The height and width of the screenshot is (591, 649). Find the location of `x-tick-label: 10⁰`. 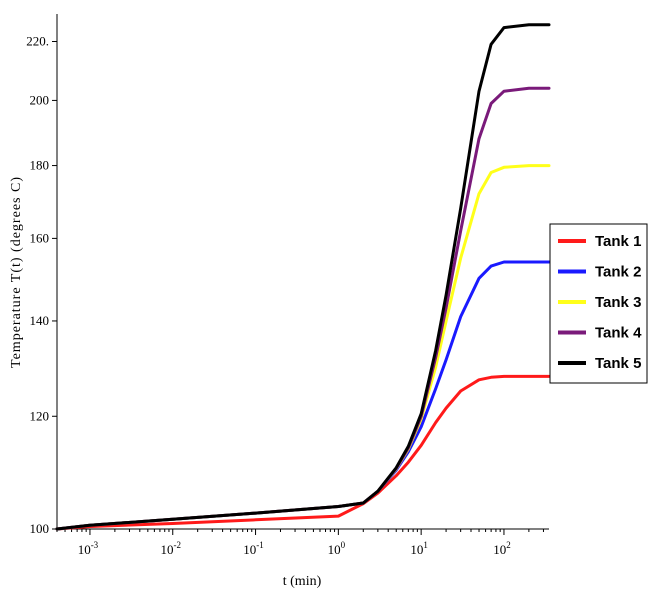

x-tick-label: 10⁰ is located at coordinates (337, 548).